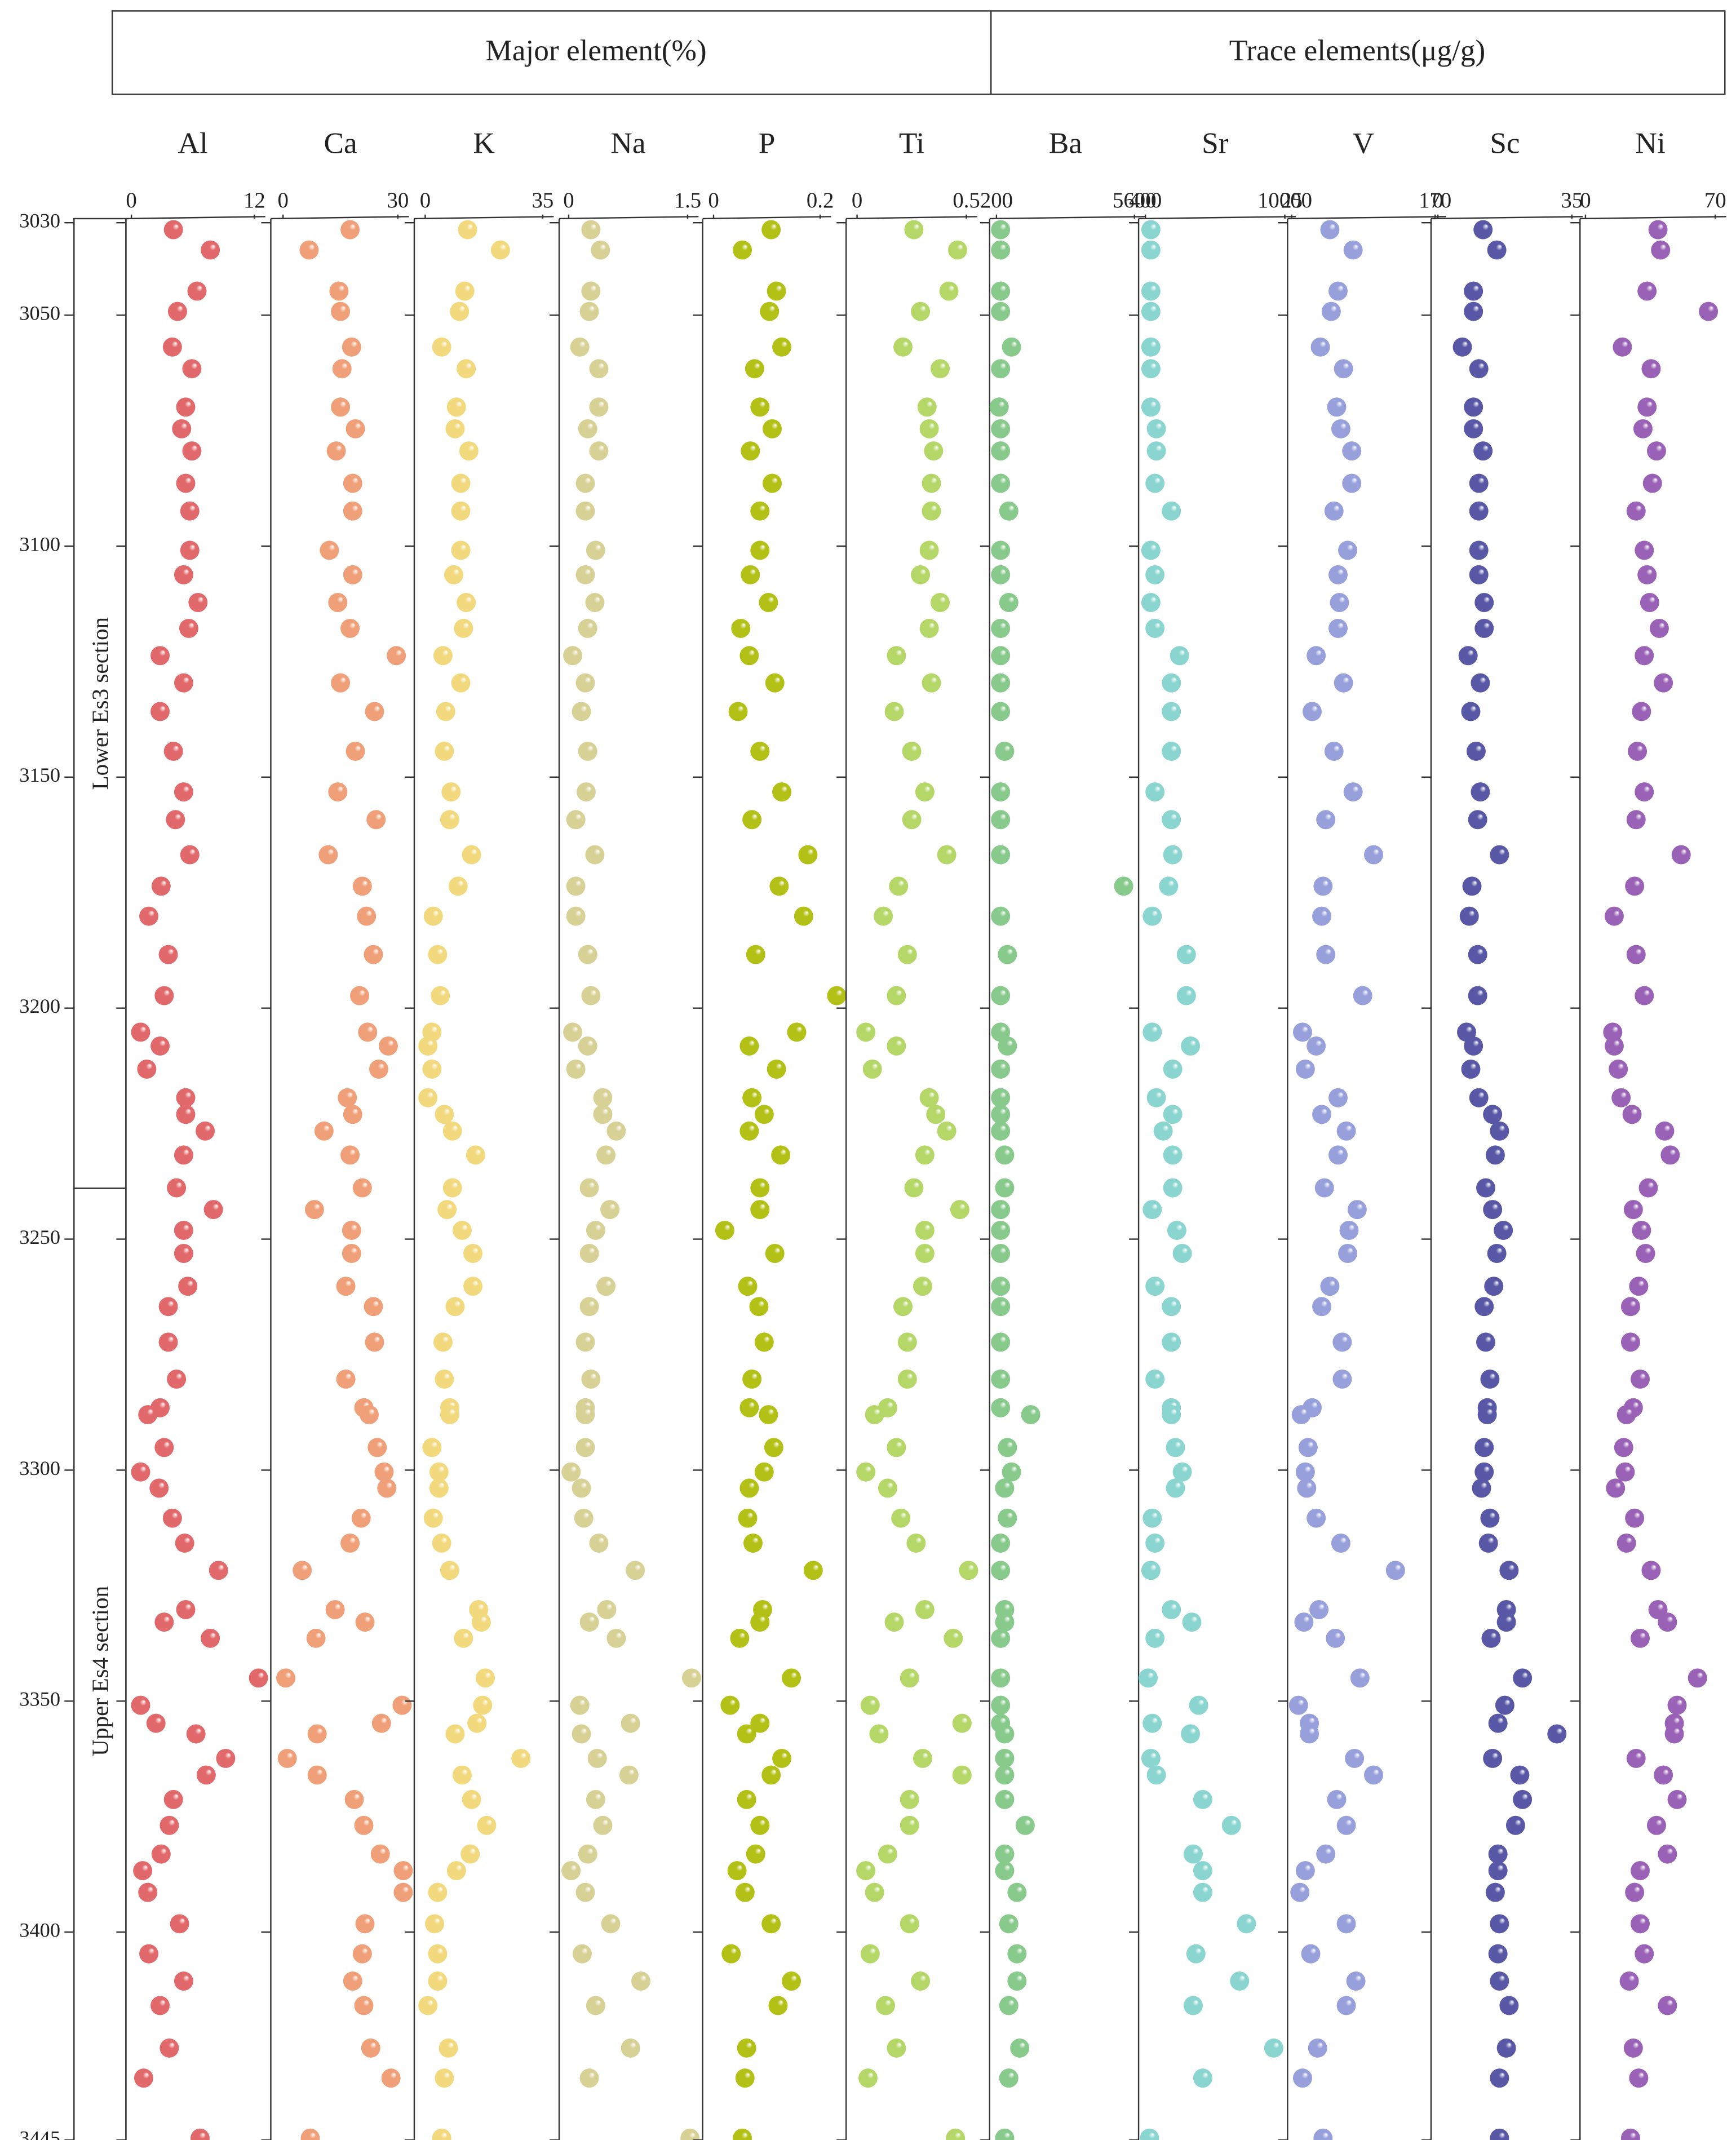 Image resolution: width=1736 pixels, height=2140 pixels. What do you see at coordinates (39, 1237) in the screenshot?
I see `y-tick-label: 3250` at bounding box center [39, 1237].